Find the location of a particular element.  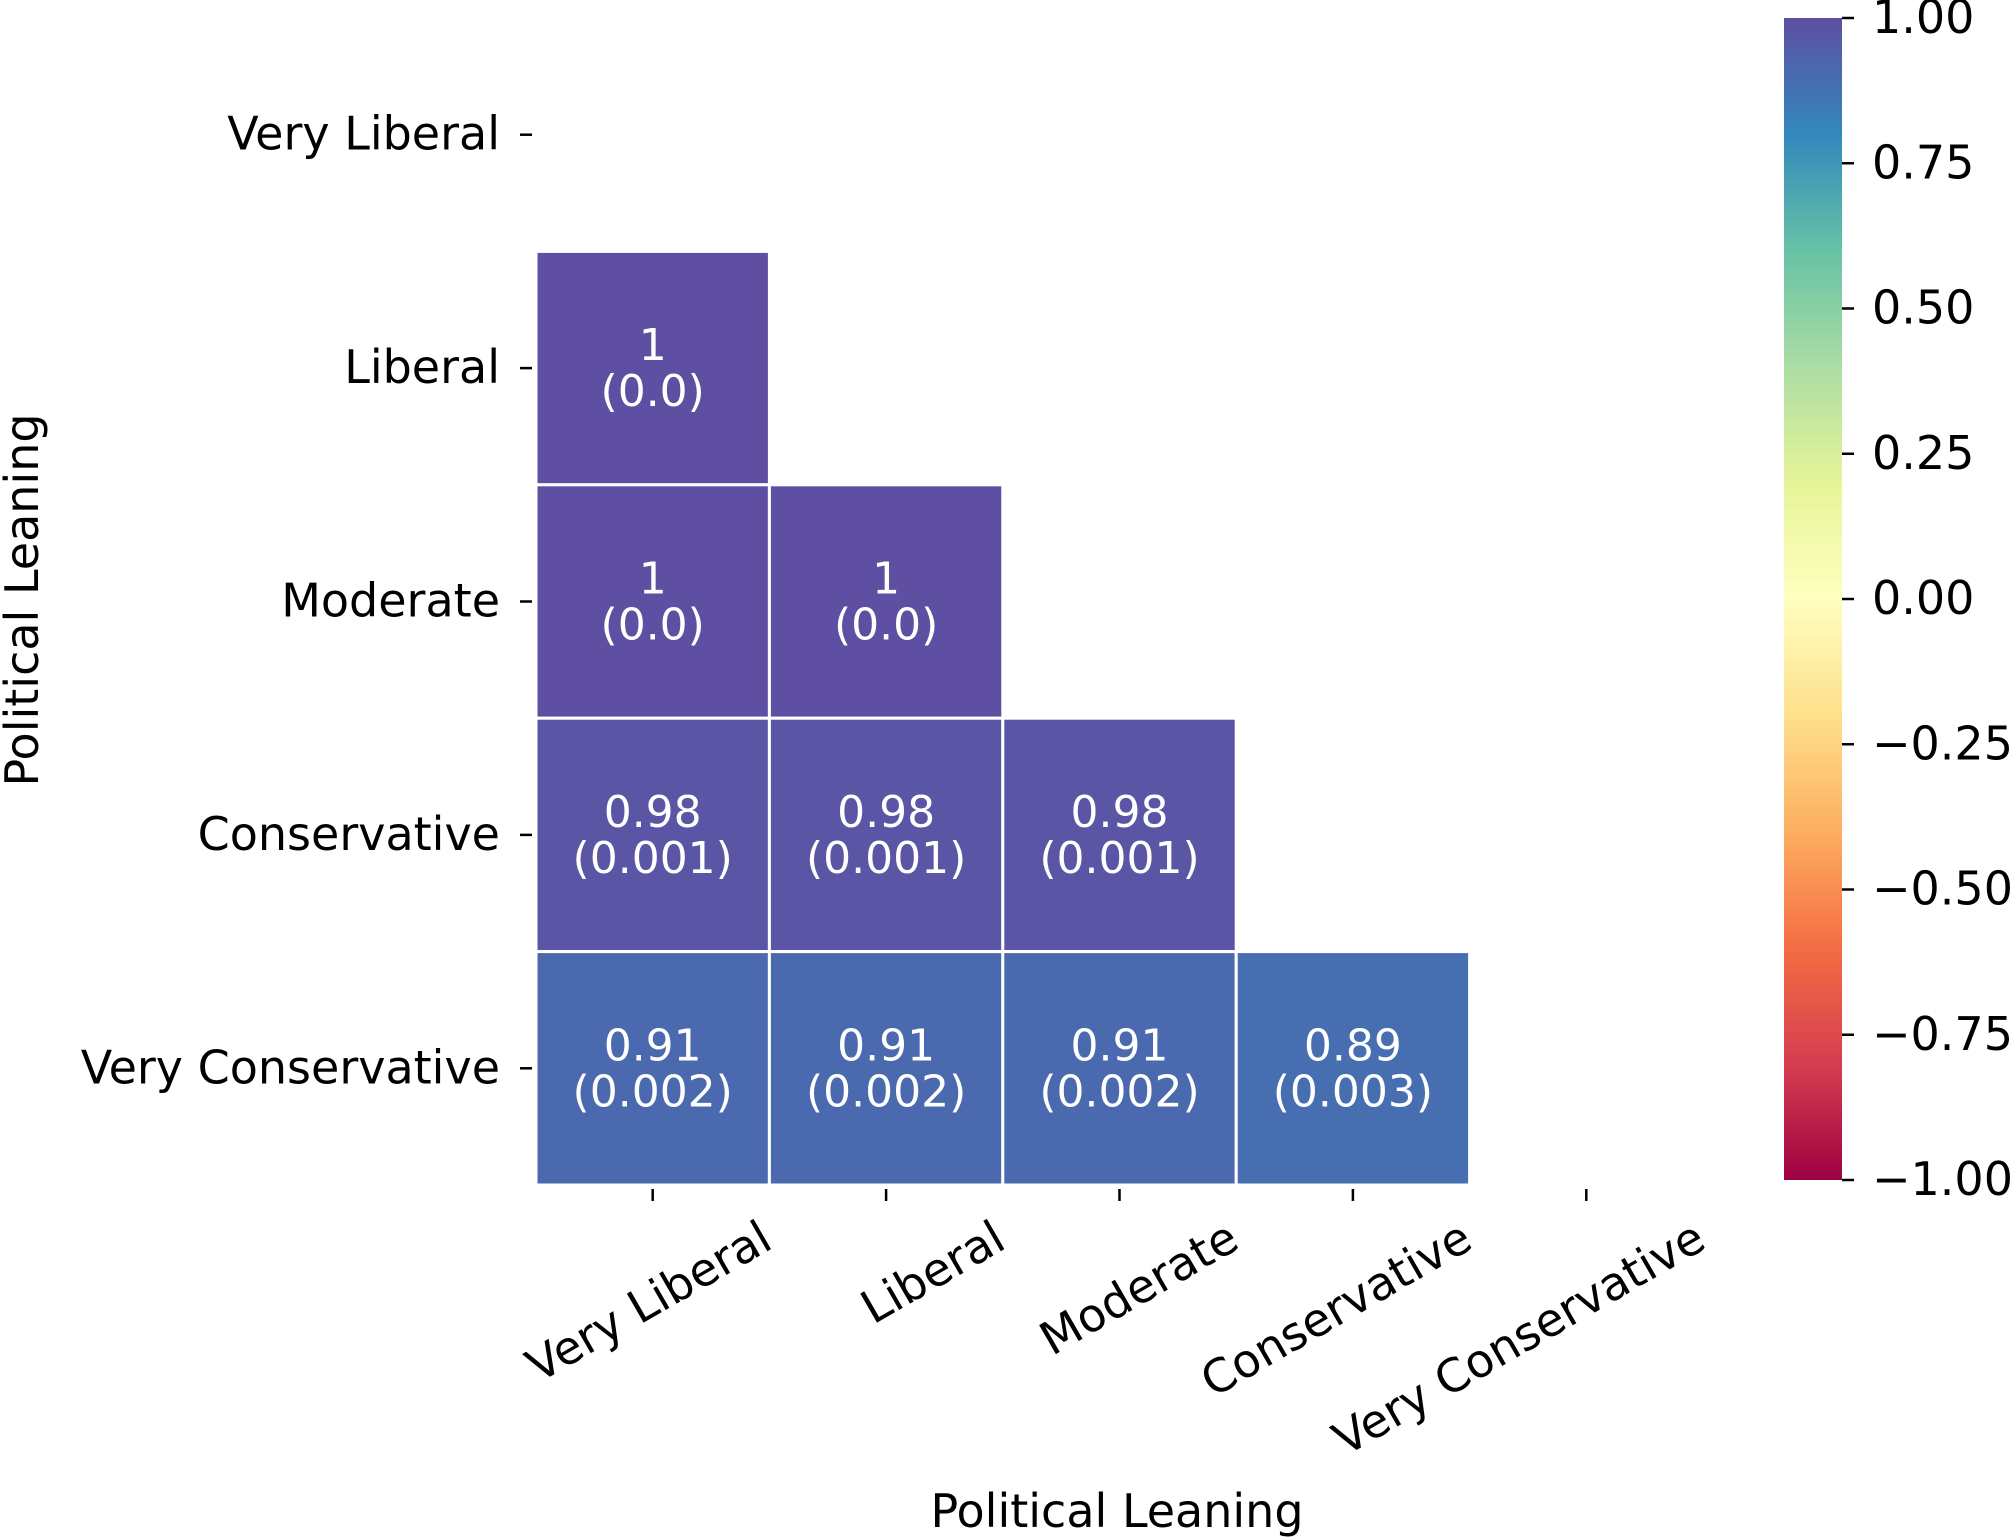

x-tick-label-liberal: Liberal is located at coordinates (933, 1272).